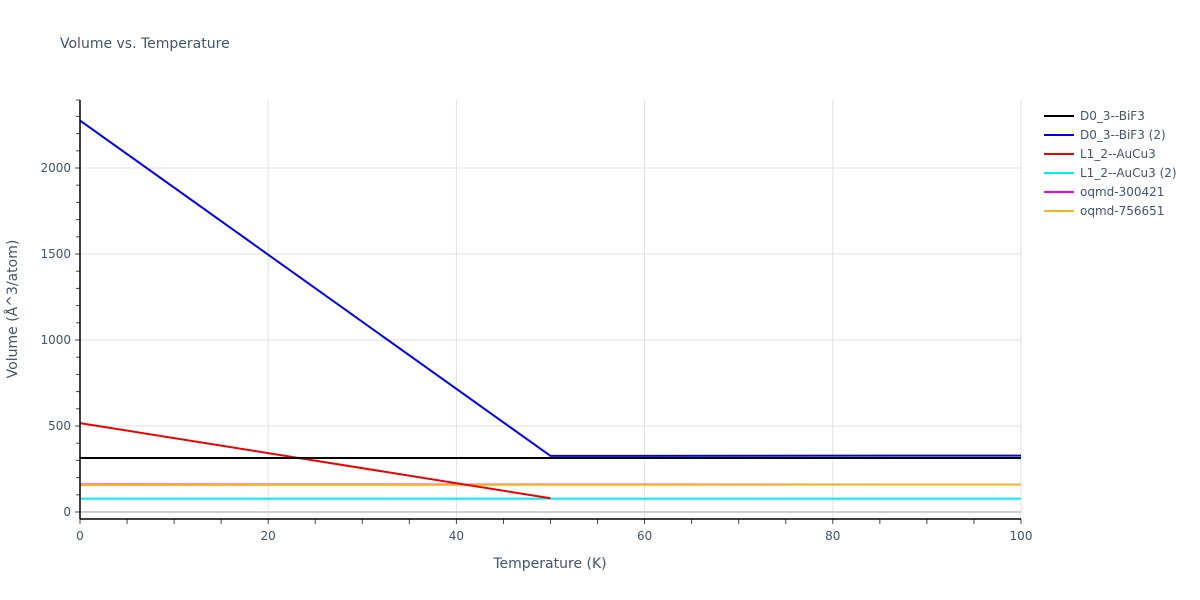  I want to click on legend-item: L1_2--AuCu3, so click(1110, 153).